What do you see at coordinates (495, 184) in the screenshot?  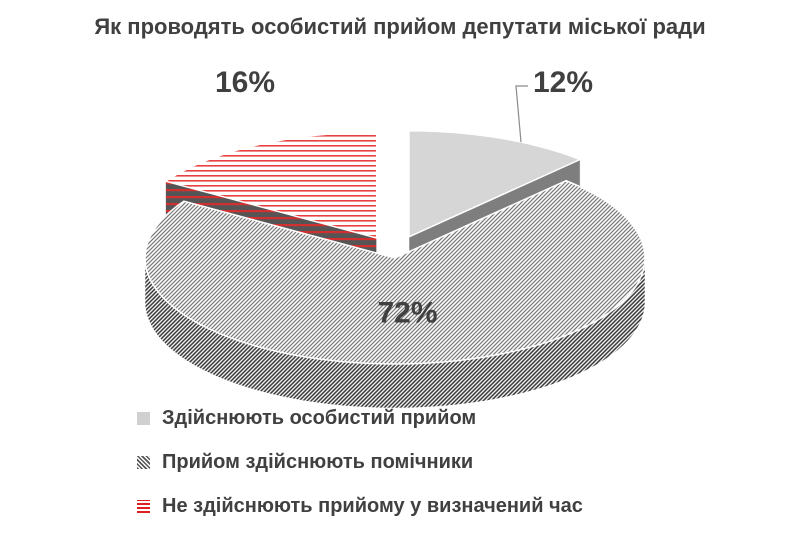 I see `slice-top-personal` at bounding box center [495, 184].